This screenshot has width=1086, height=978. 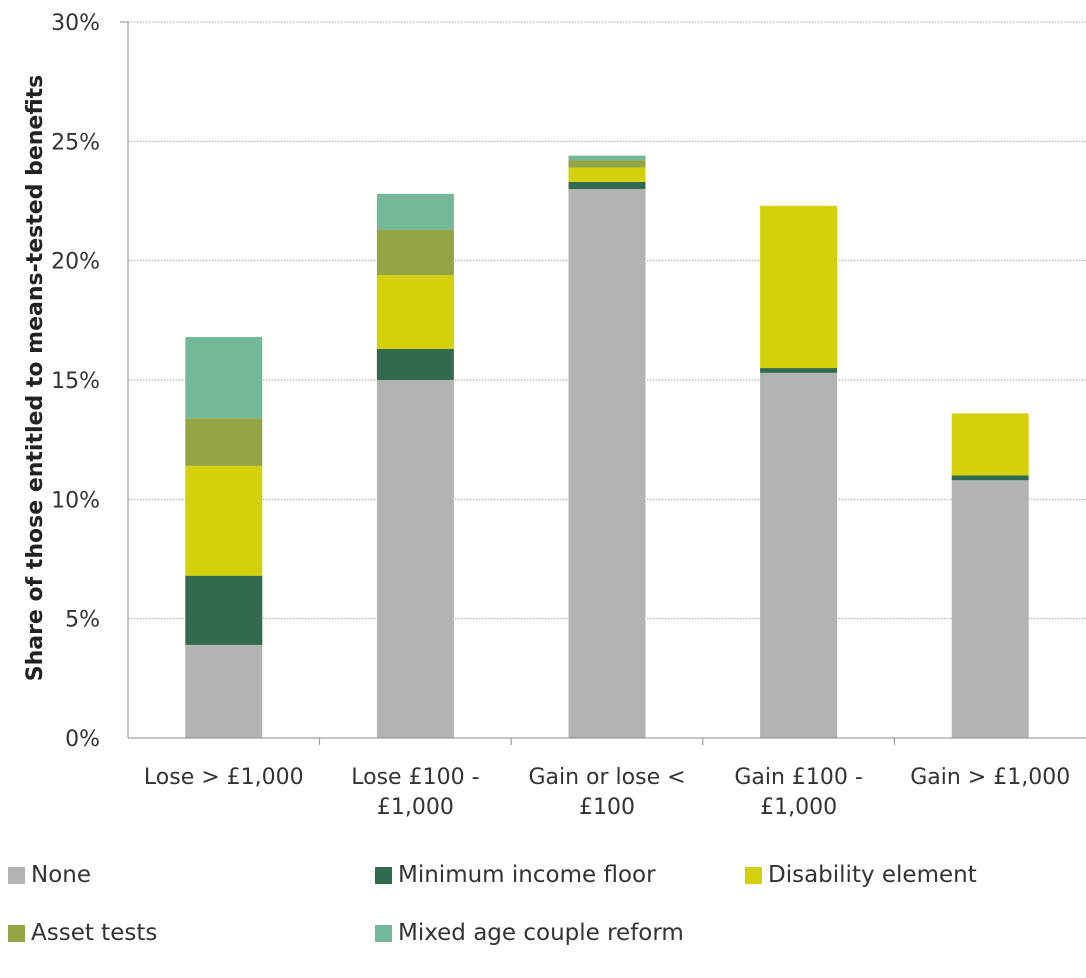 I want to click on x-tick-label: Gain > £1,000, so click(x=990, y=777).